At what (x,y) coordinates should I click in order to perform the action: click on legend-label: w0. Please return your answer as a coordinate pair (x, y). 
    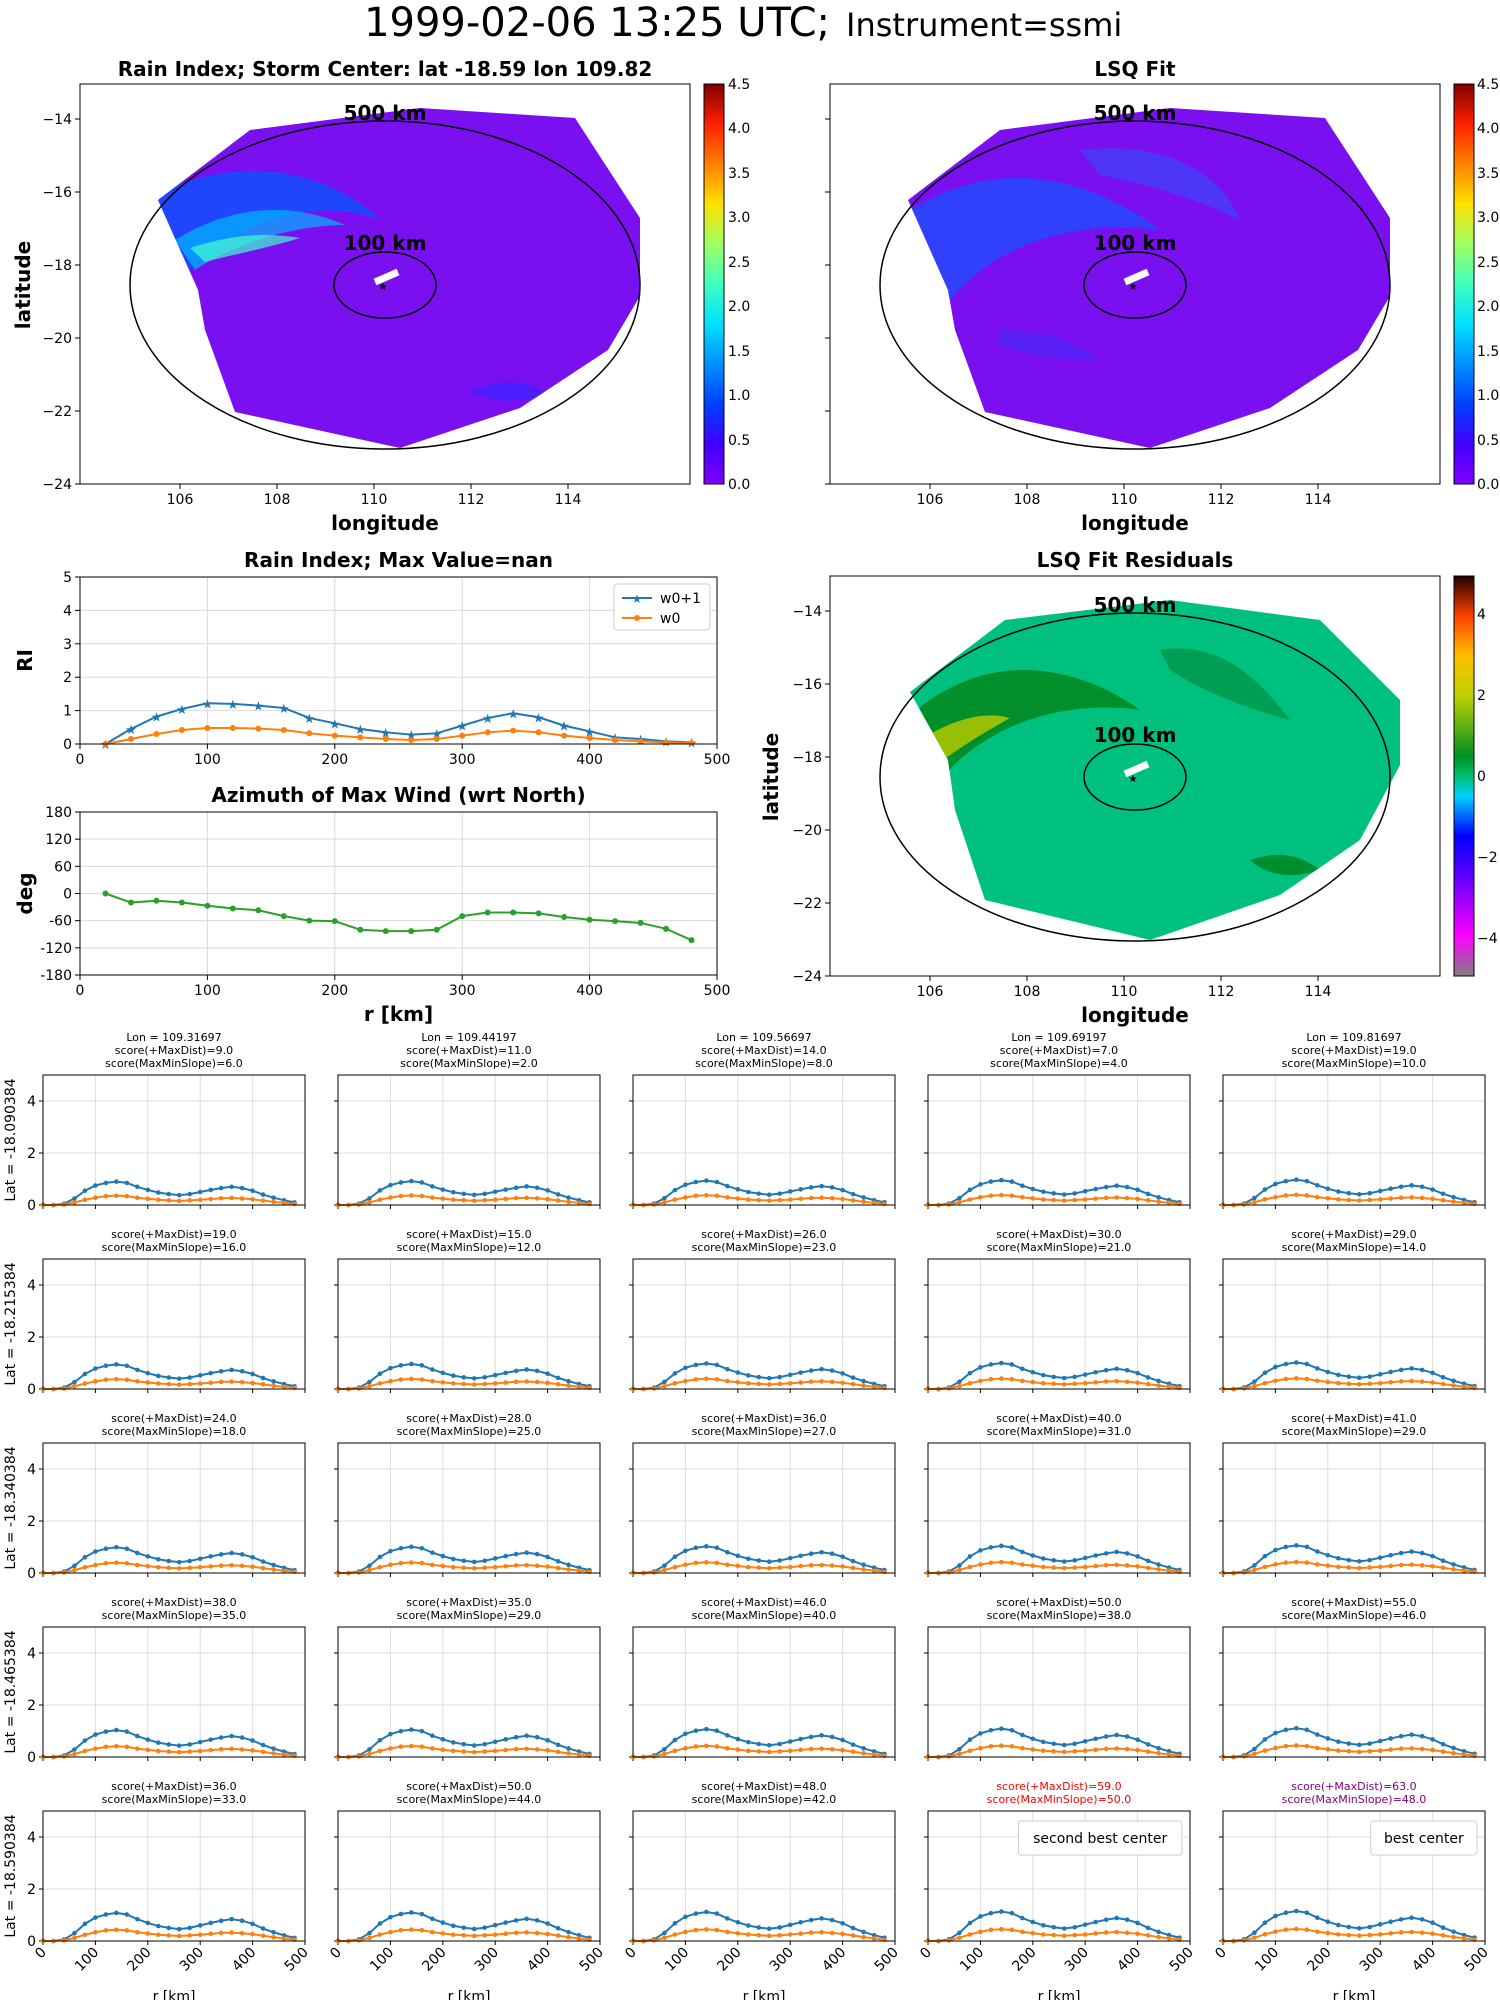
    Looking at the image, I should click on (670, 619).